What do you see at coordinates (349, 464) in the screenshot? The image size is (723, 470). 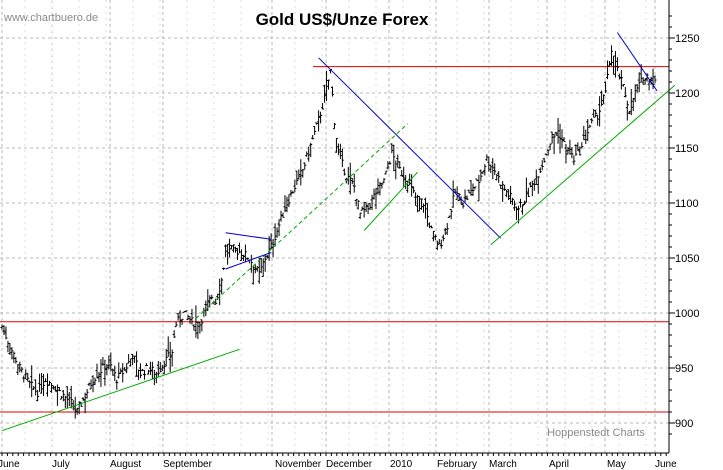 I see `x-tick-label: December` at bounding box center [349, 464].